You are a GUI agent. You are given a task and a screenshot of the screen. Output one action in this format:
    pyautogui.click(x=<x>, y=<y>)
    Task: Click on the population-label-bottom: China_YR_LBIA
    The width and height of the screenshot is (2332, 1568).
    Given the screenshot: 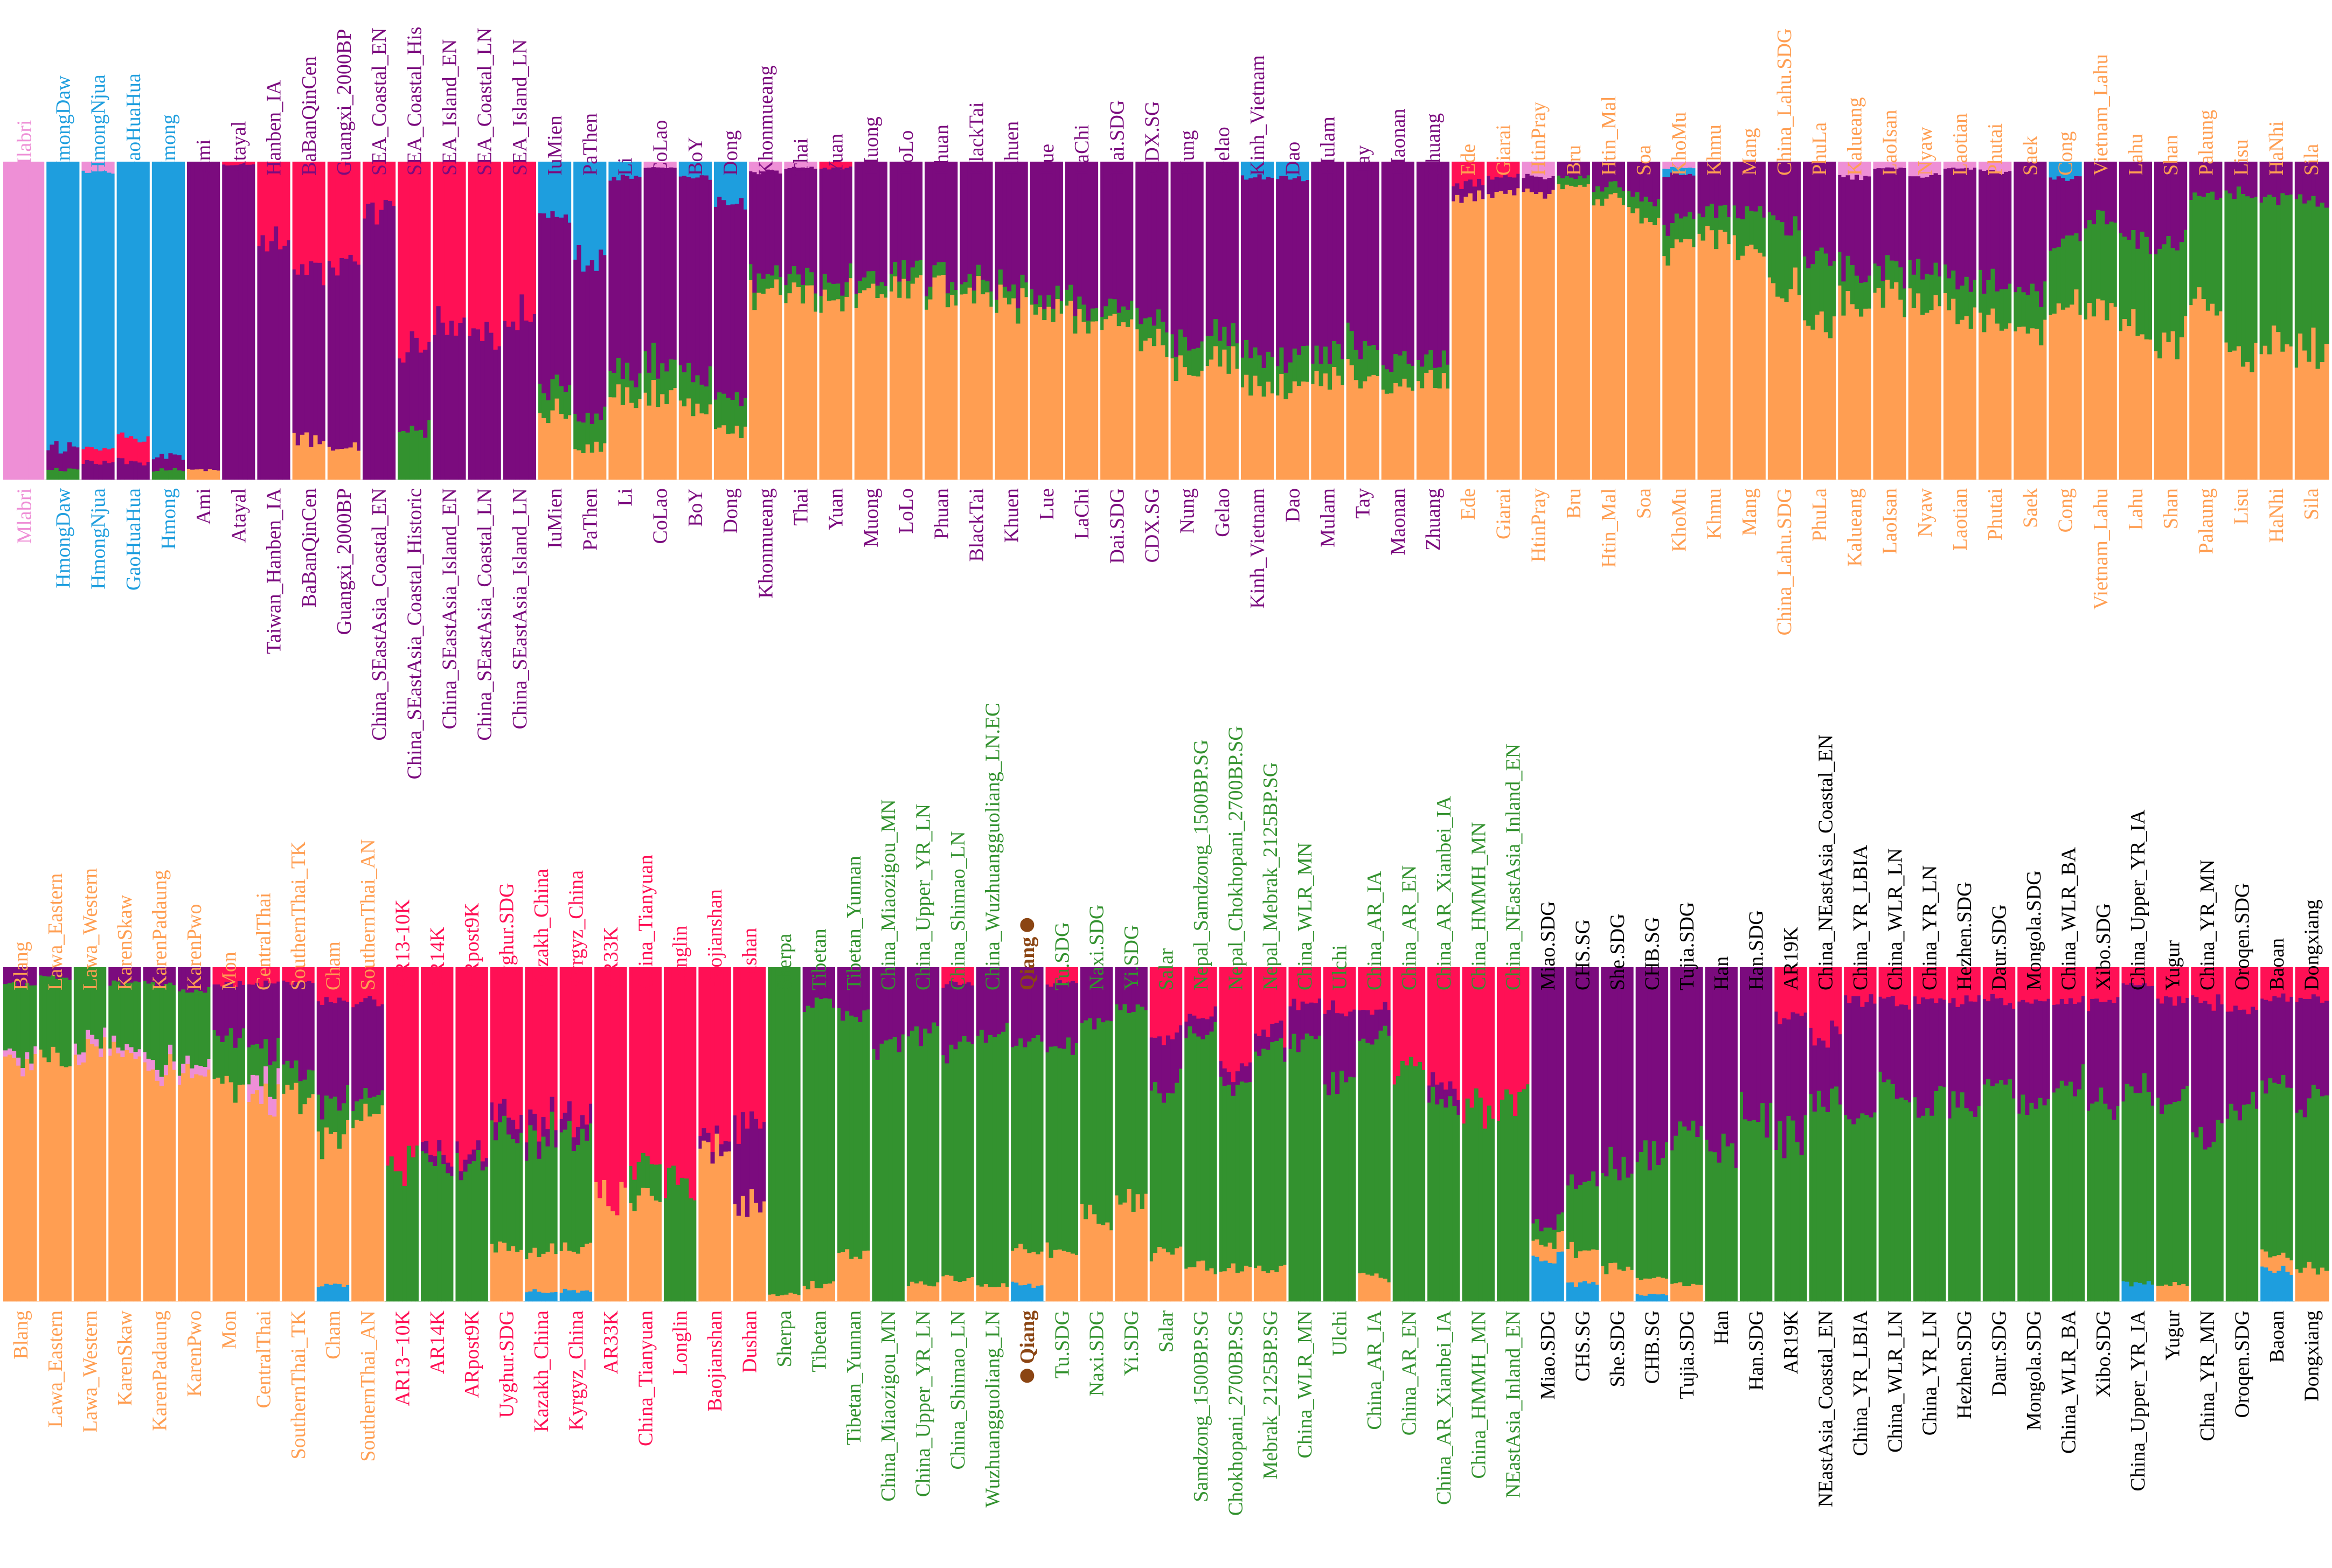 What is the action you would take?
    pyautogui.click(x=1860, y=1383)
    